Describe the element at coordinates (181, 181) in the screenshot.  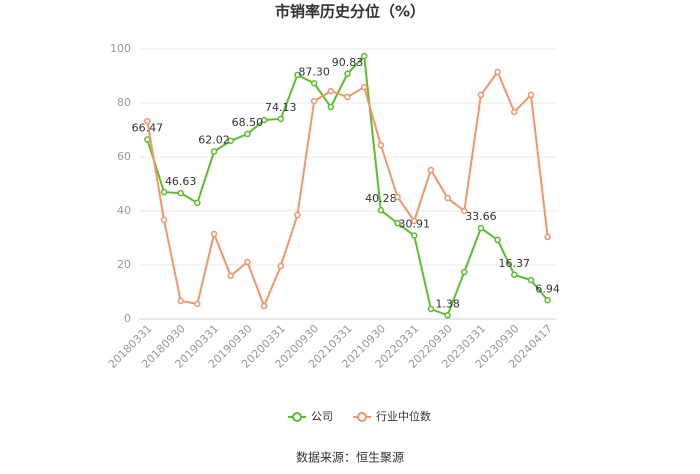
I see `data-label: 46.63` at that location.